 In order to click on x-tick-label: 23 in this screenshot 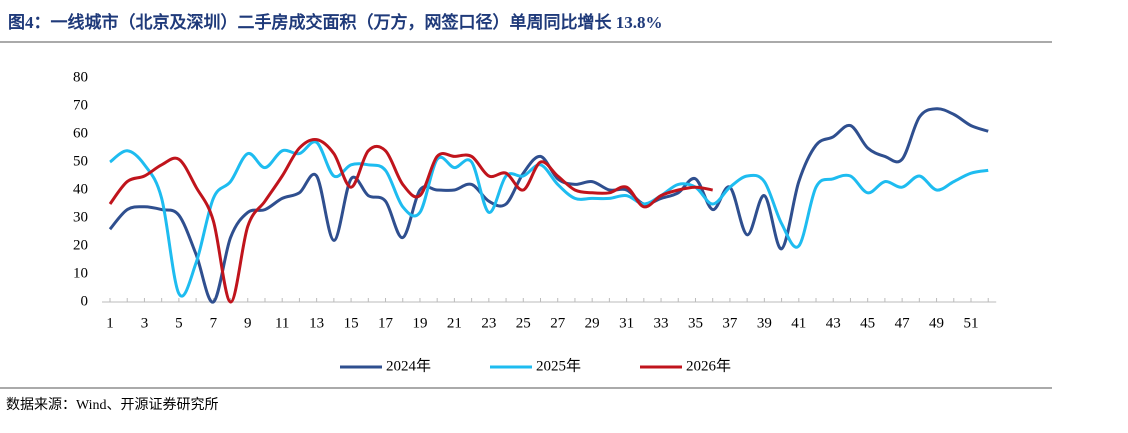, I will do `click(488, 323)`.